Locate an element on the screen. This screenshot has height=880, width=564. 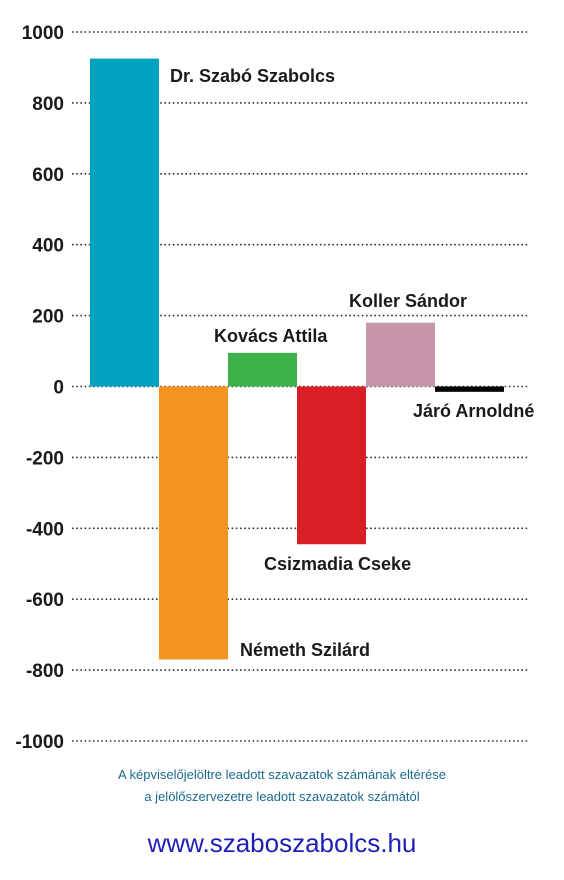
y-tick-label: 400 is located at coordinates (48, 246).